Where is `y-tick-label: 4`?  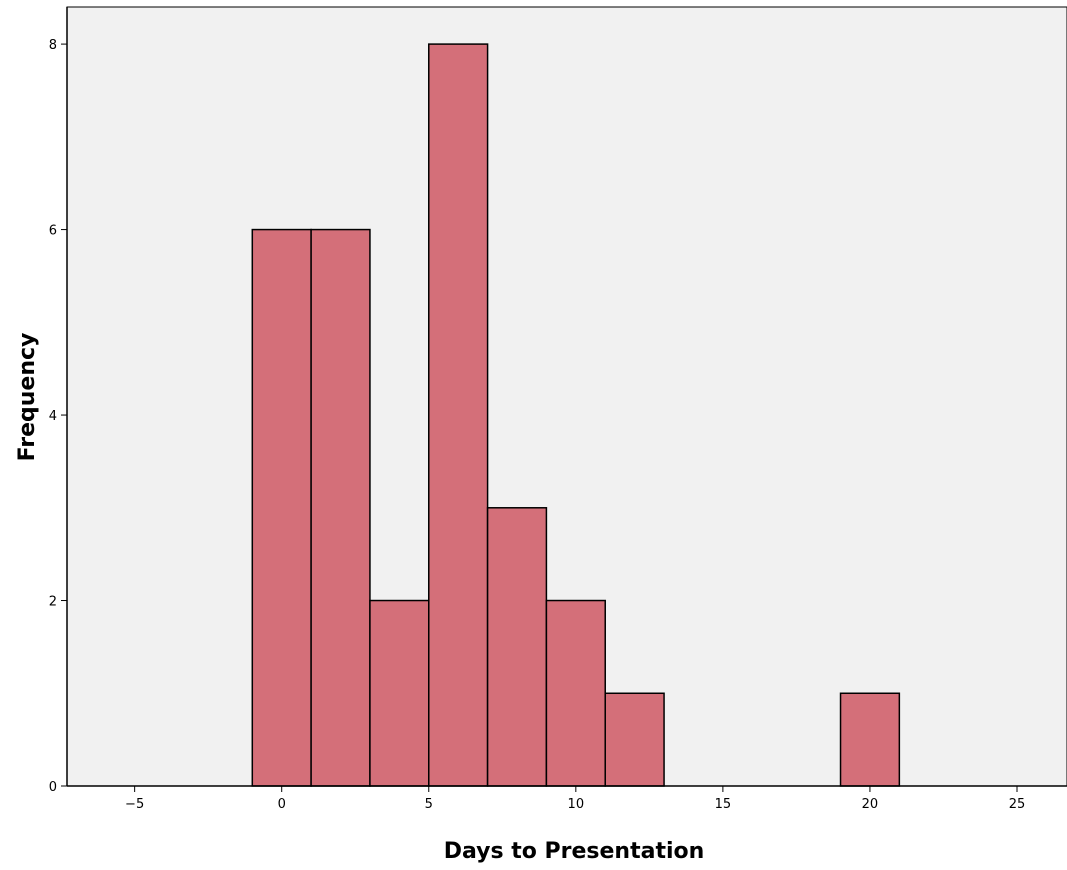 y-tick-label: 4 is located at coordinates (53, 416).